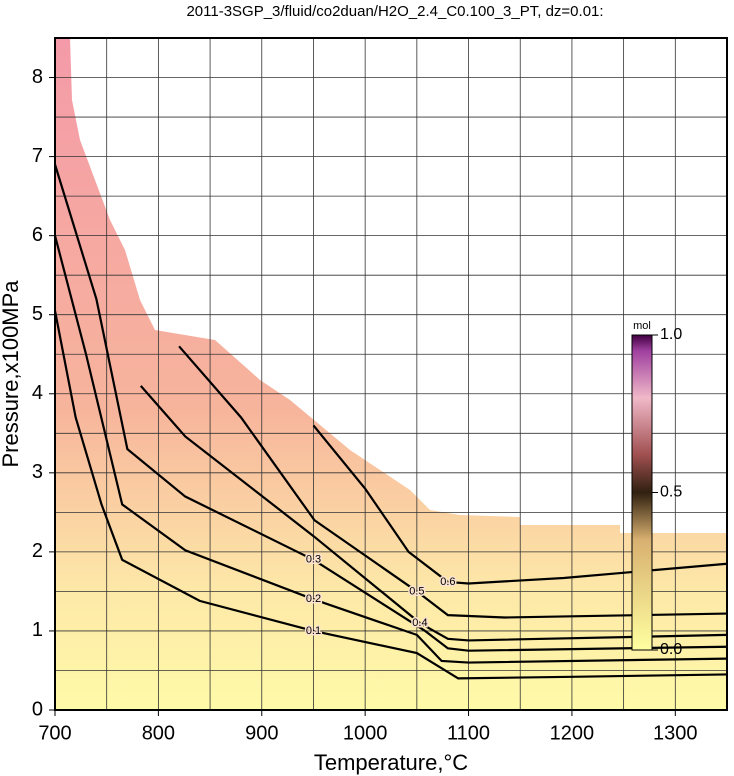 Image resolution: width=734 pixels, height=776 pixels. What do you see at coordinates (37, 630) in the screenshot?
I see `y-tick-label: 1` at bounding box center [37, 630].